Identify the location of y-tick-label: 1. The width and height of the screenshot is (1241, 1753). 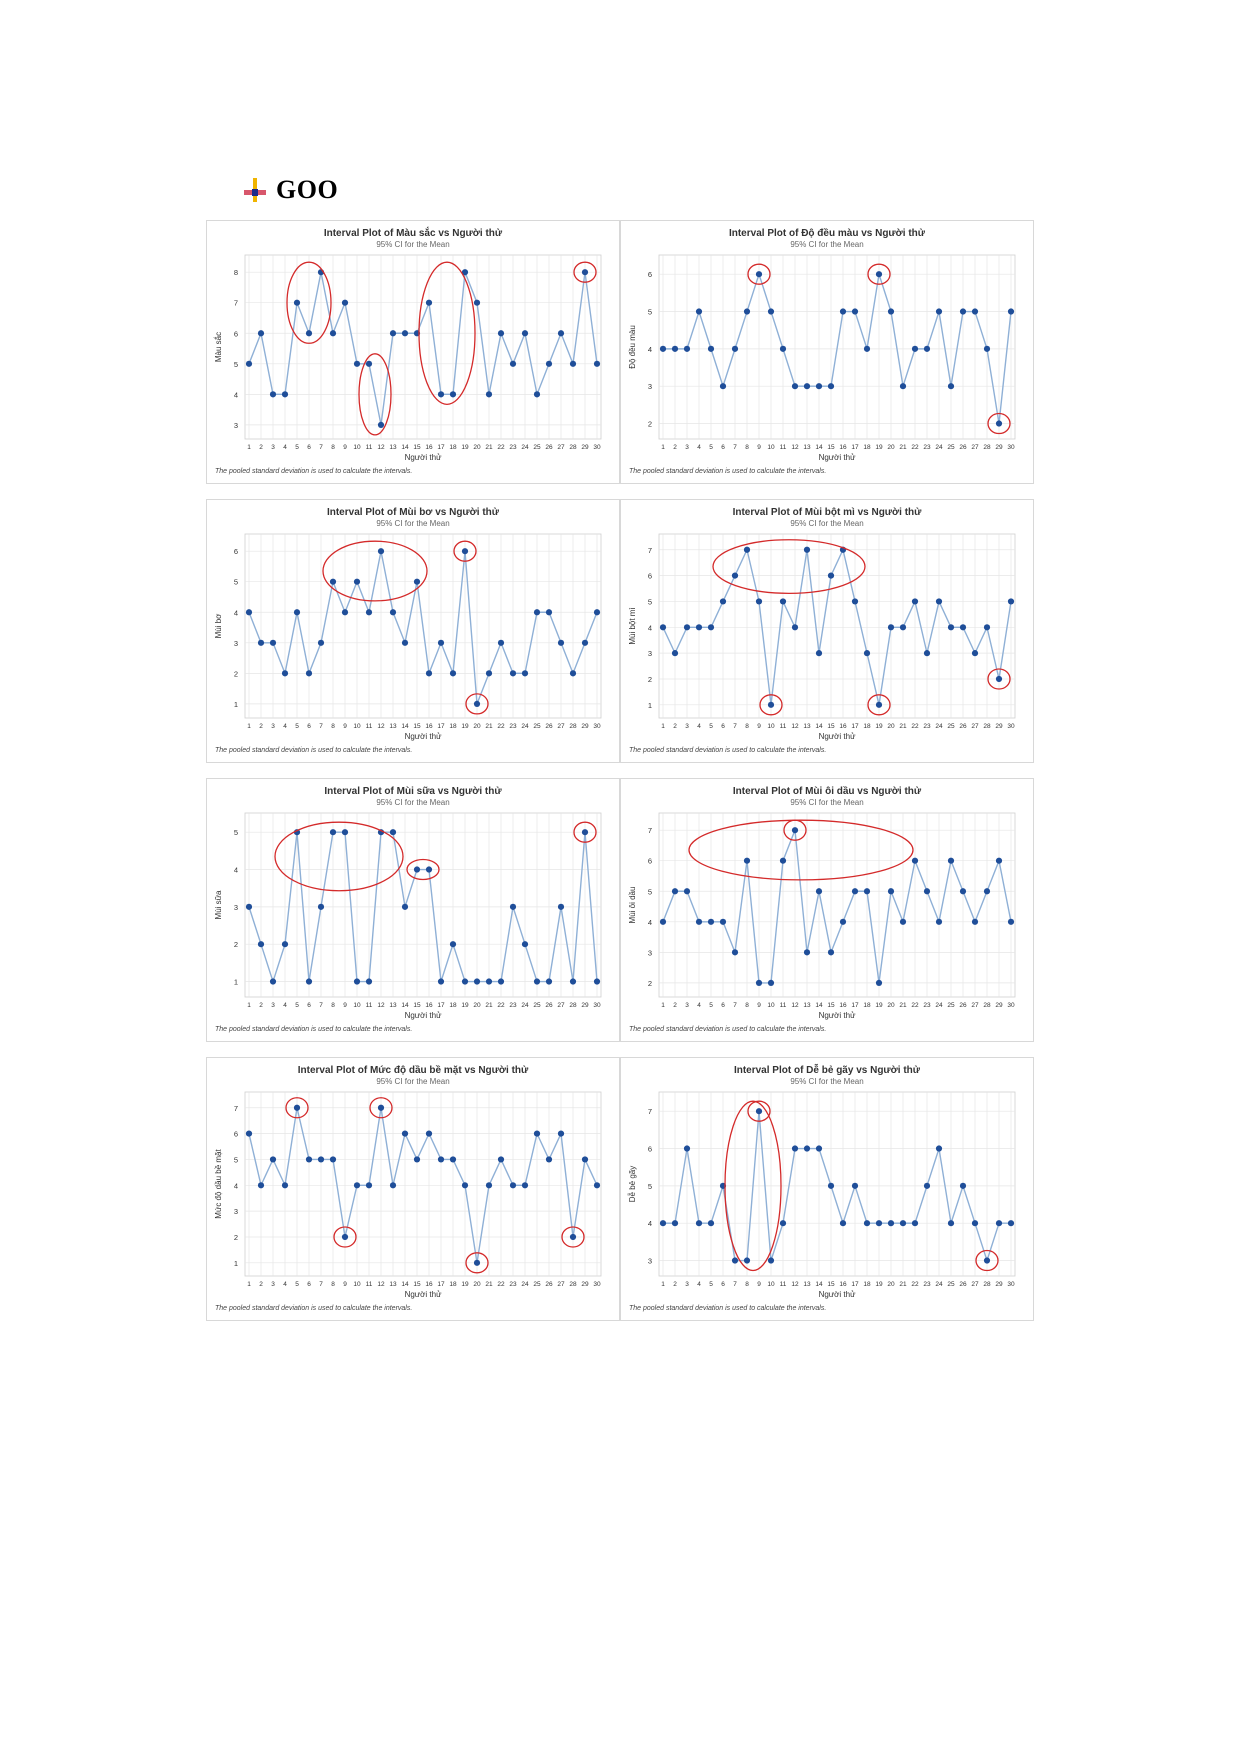
(236, 704).